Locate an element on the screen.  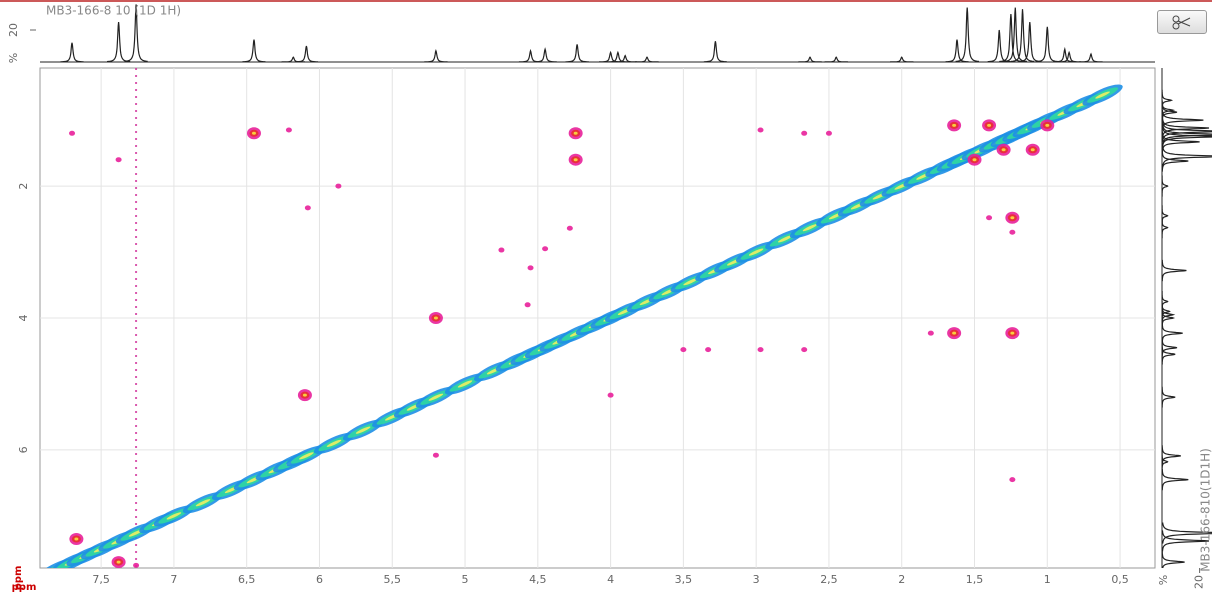
top-y-label: % is located at coordinates (13, 58).